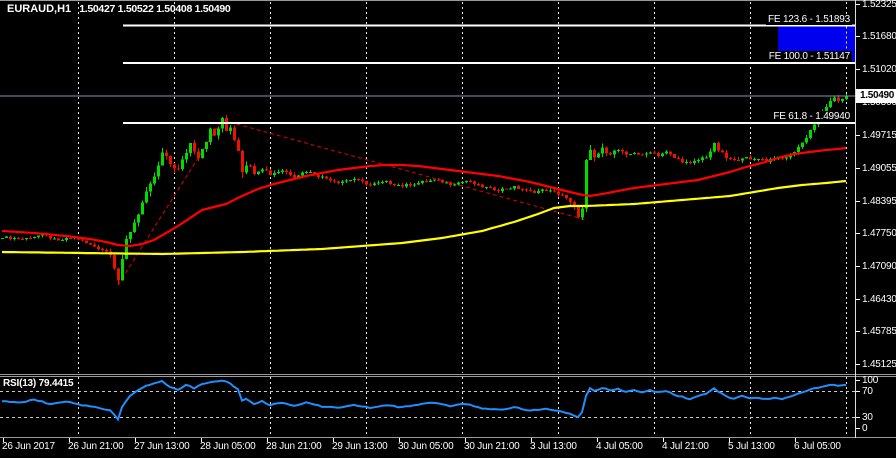 The height and width of the screenshot is (458, 896). What do you see at coordinates (879, 266) in the screenshot?
I see `price-tick-label: 1.47090` at bounding box center [879, 266].